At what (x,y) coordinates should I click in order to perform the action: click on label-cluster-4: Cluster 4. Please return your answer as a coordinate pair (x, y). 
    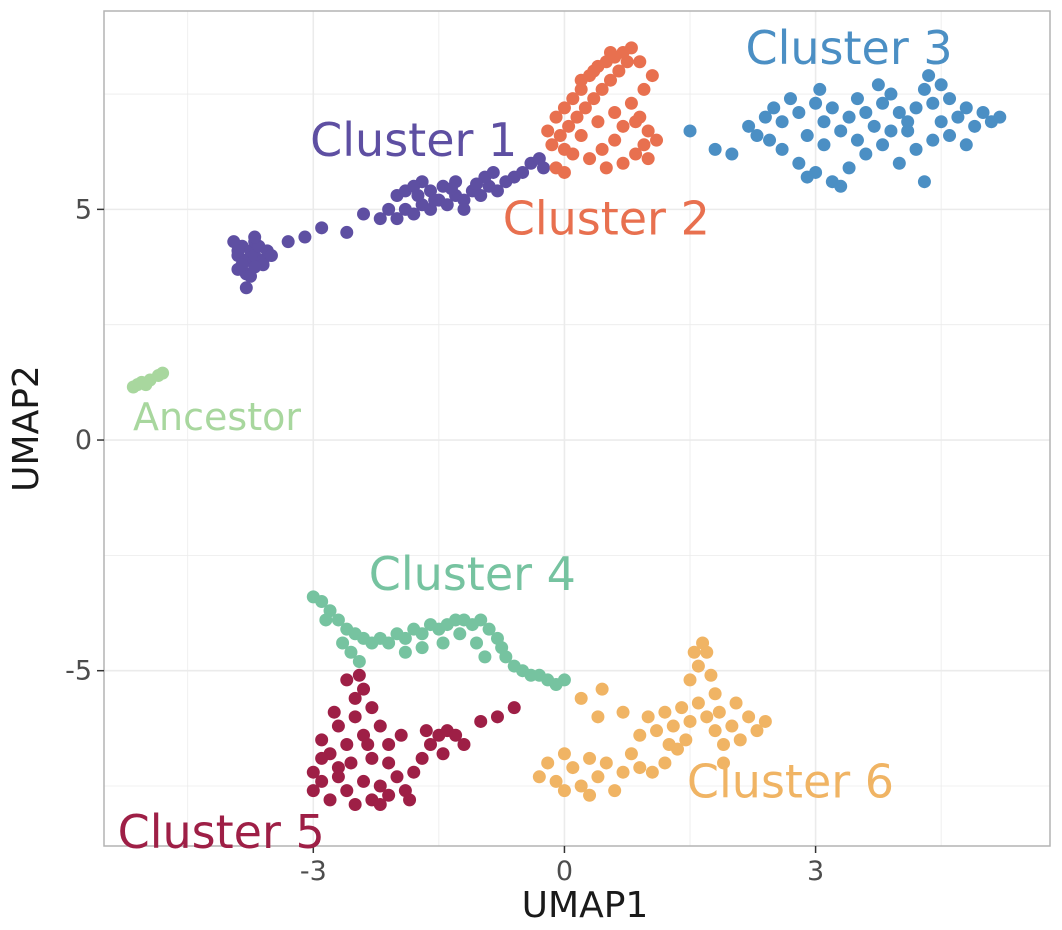
    Looking at the image, I should click on (472, 574).